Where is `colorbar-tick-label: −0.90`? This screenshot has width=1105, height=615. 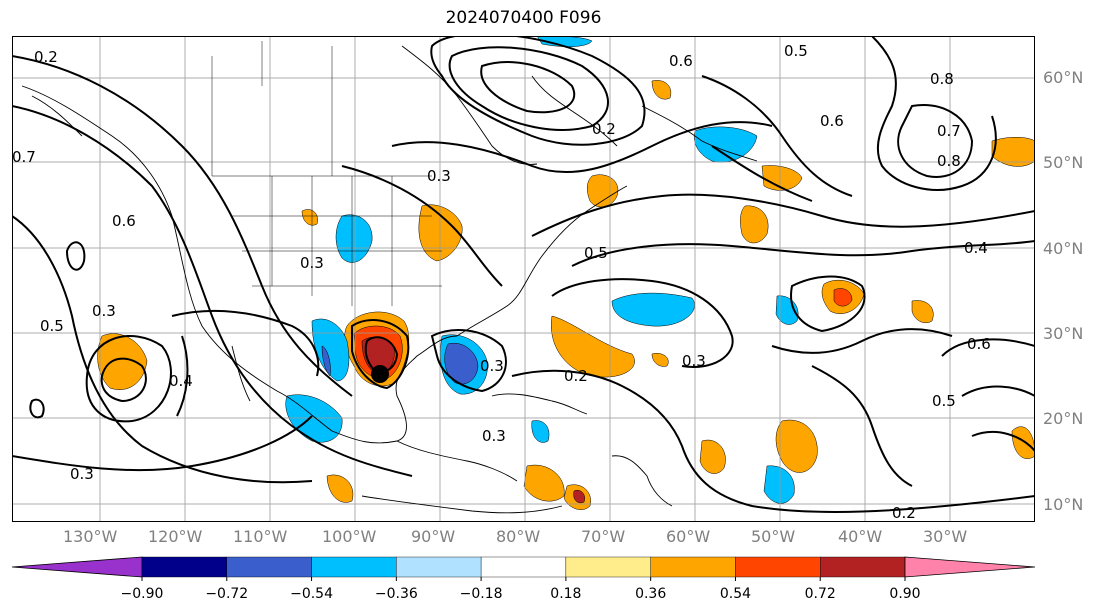
colorbar-tick-label: −0.90 is located at coordinates (142, 594).